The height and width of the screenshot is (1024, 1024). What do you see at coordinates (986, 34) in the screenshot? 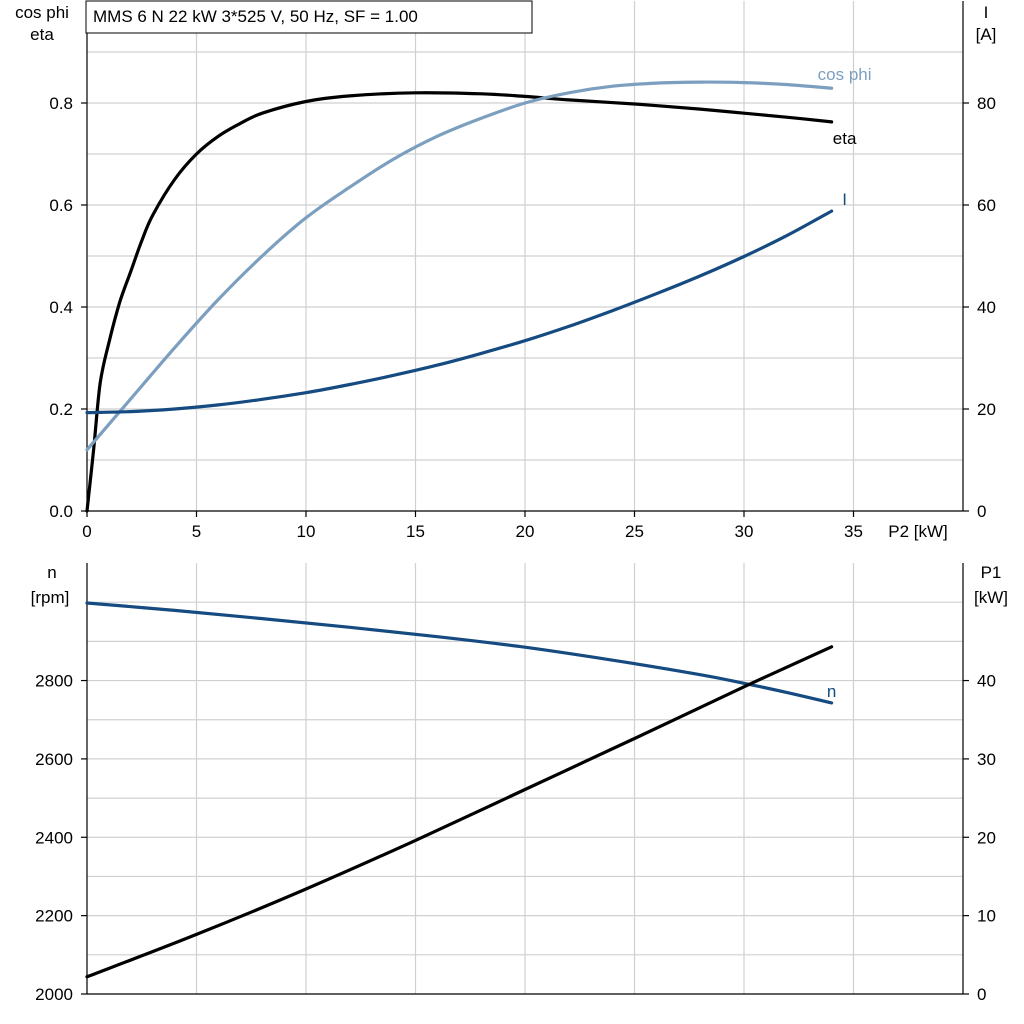
I see `top-right-axis-label-line2: [A]` at bounding box center [986, 34].